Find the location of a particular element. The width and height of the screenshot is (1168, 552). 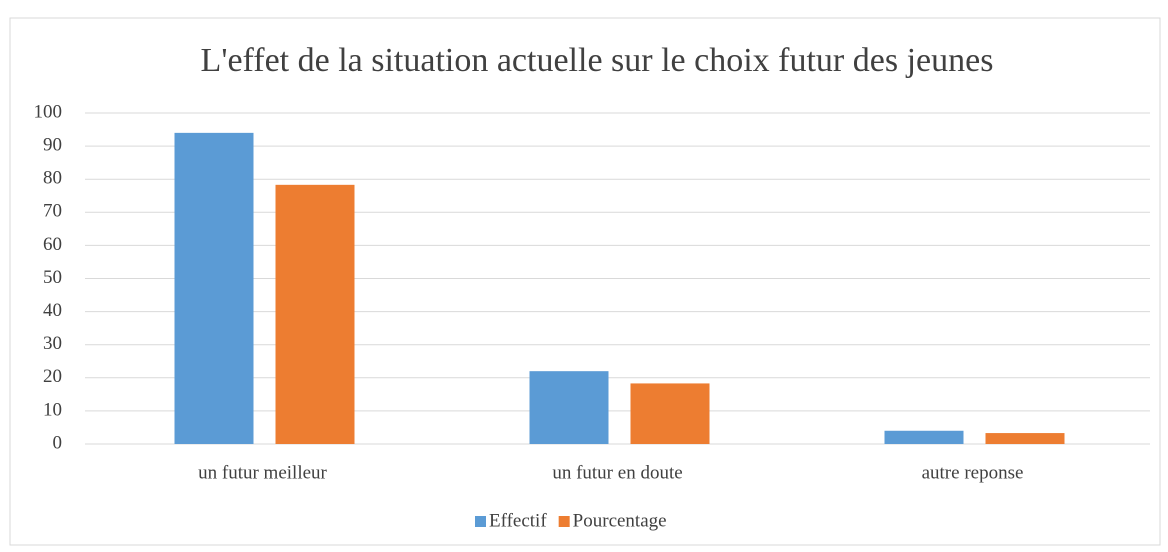

y-tick-label: 80 is located at coordinates (52, 178).